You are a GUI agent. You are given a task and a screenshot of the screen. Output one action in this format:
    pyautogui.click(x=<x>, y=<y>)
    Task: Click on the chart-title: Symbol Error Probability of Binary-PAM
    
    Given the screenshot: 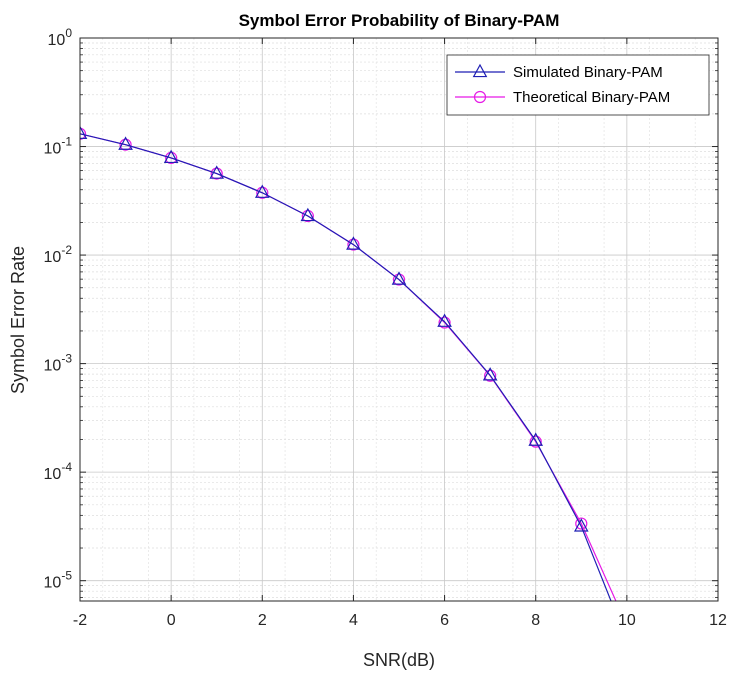 What is the action you would take?
    pyautogui.click(x=399, y=20)
    